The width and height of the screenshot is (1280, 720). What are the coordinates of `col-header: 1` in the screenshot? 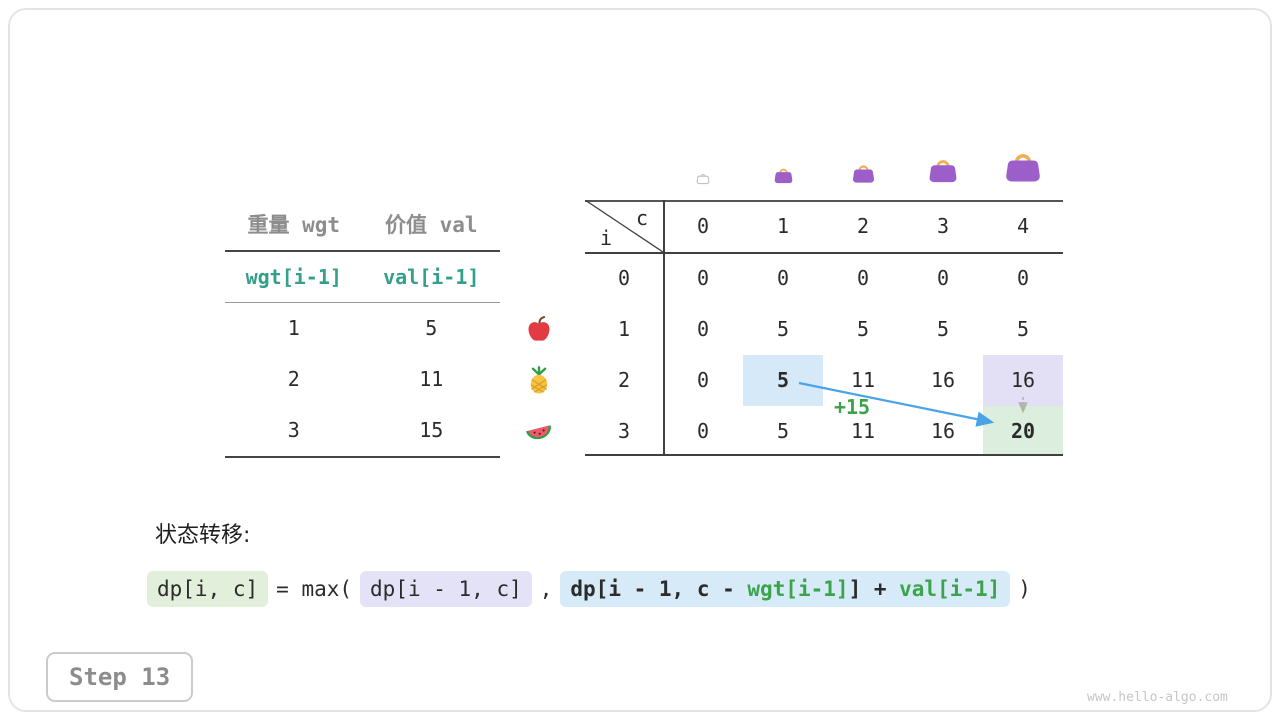 It's located at (783, 226).